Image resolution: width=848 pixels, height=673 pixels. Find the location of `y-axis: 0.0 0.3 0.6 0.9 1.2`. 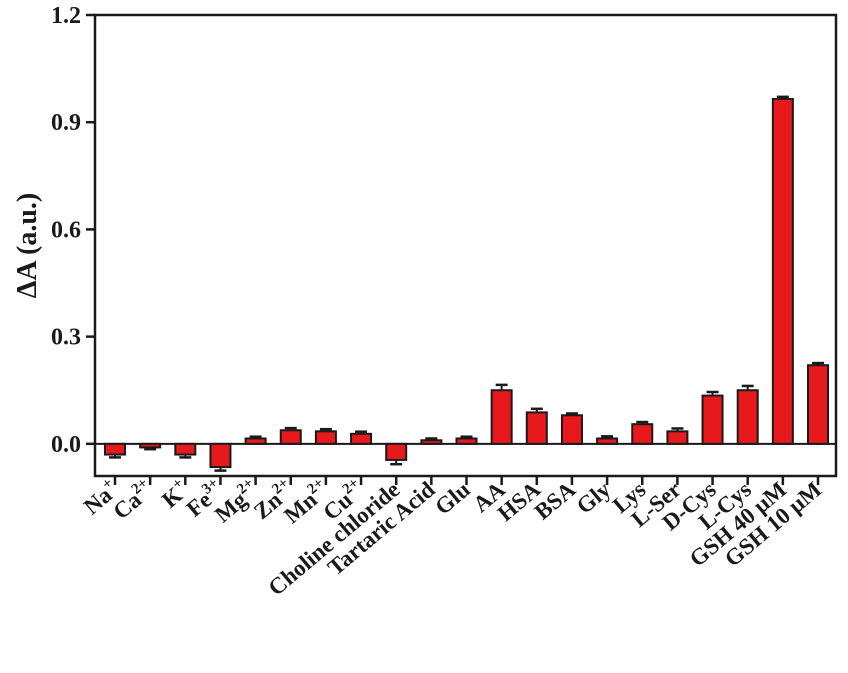

y-axis: 0.0 0.3 0.6 0.9 1.2 is located at coordinates (73, 230).